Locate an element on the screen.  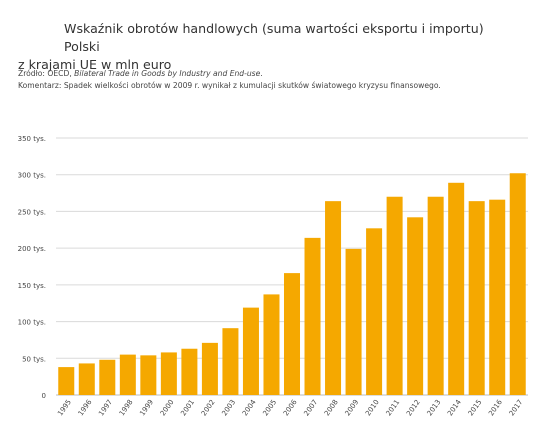
y-tick-label: 200 tys. is located at coordinates (32, 249).